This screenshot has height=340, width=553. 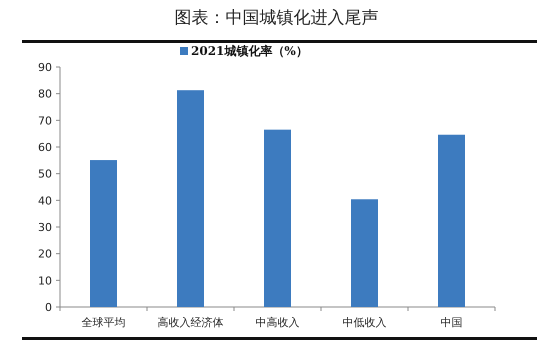 What do you see at coordinates (278, 322) in the screenshot?
I see `x-tick-label: 中高收入` at bounding box center [278, 322].